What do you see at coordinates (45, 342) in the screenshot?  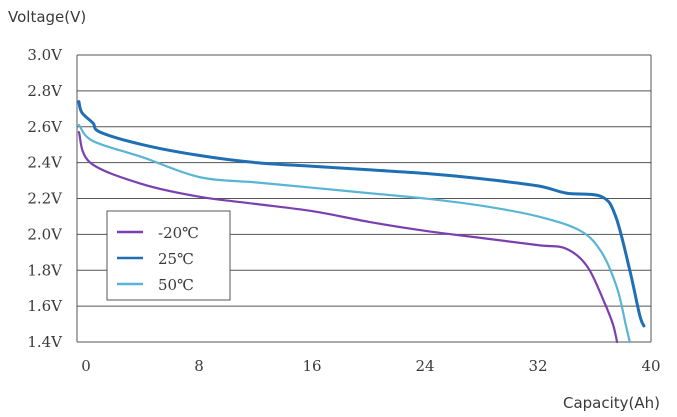 I see `y-tick-label: 1.4V` at bounding box center [45, 342].